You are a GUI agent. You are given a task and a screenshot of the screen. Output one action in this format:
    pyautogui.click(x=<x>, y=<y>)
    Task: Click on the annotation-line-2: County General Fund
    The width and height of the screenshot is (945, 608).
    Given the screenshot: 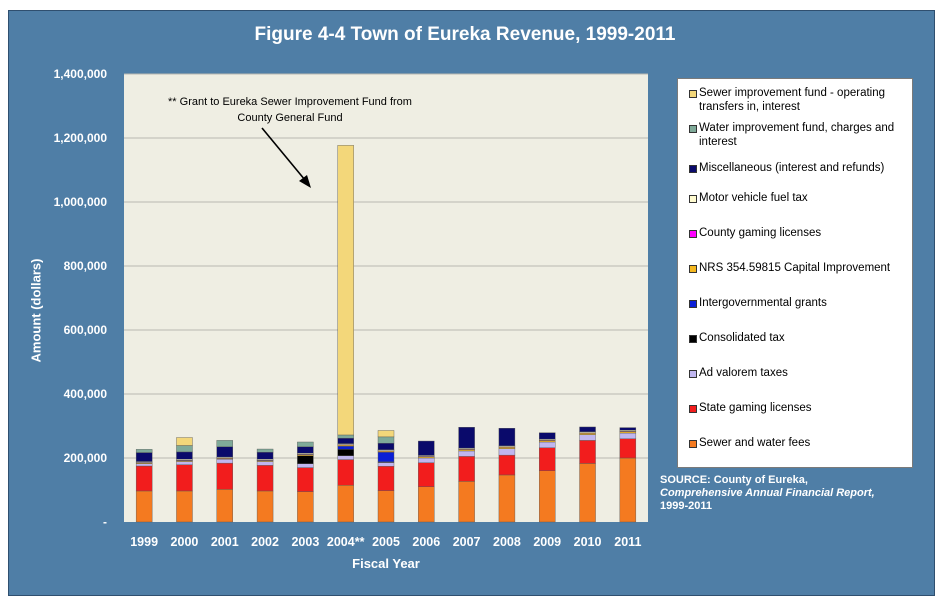 What is the action you would take?
    pyautogui.click(x=289, y=118)
    